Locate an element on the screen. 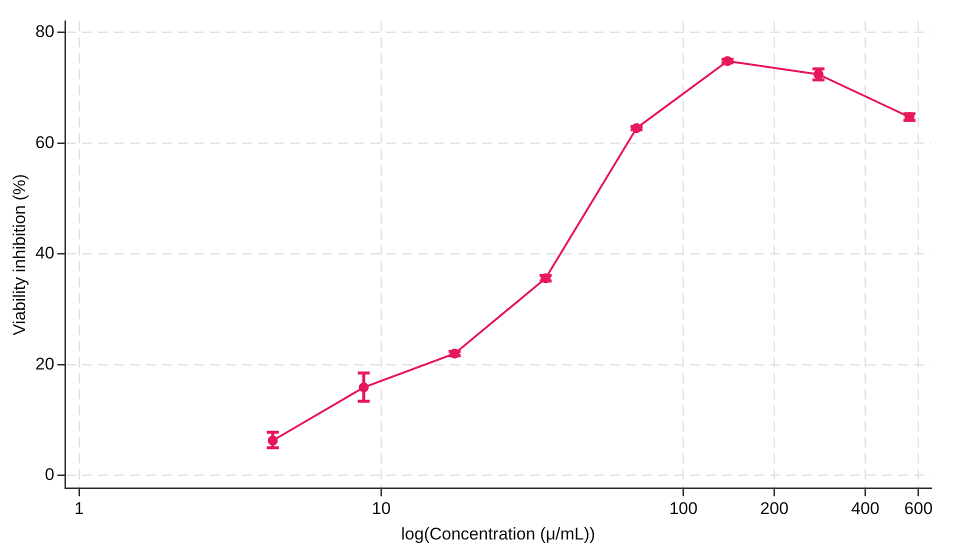 The height and width of the screenshot is (555, 953). y-tick-label: 40 is located at coordinates (44, 253).